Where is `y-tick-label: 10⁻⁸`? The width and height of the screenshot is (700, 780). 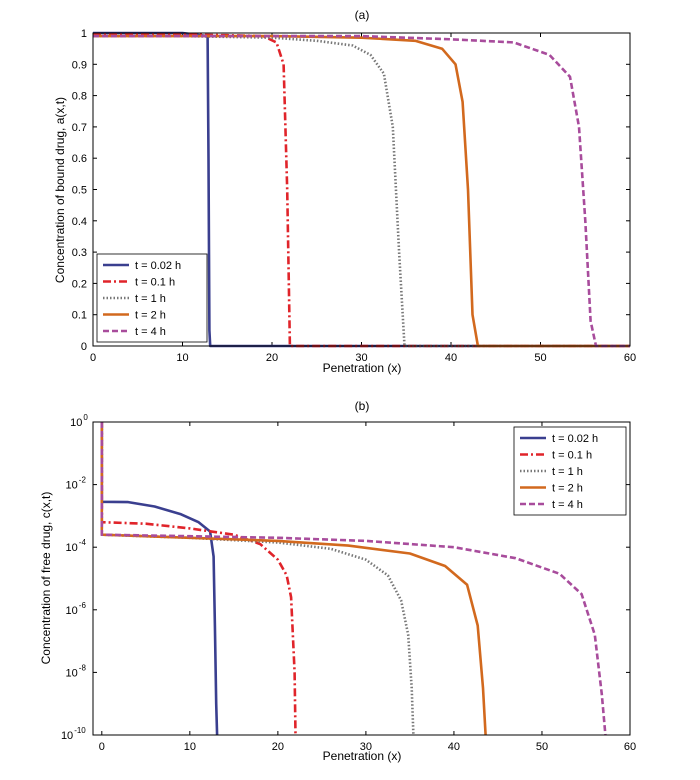
y-tick-label: 10⁻⁸ is located at coordinates (76, 671).